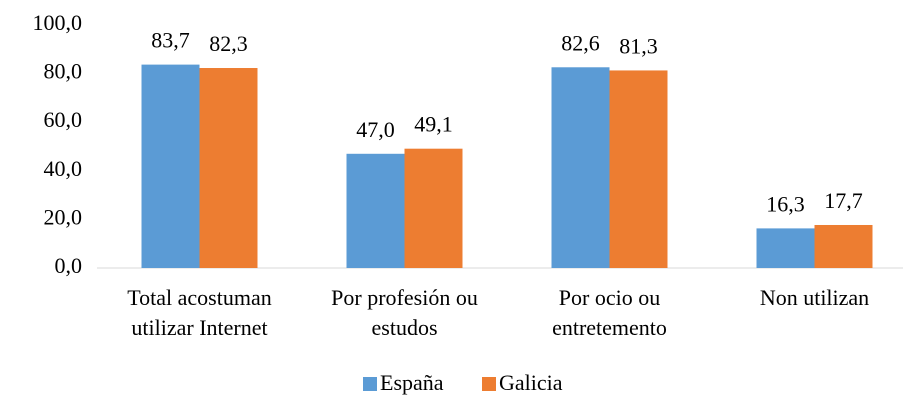 The image size is (903, 406). Describe the element at coordinates (412, 382) in the screenshot. I see `legend-label: España` at that location.